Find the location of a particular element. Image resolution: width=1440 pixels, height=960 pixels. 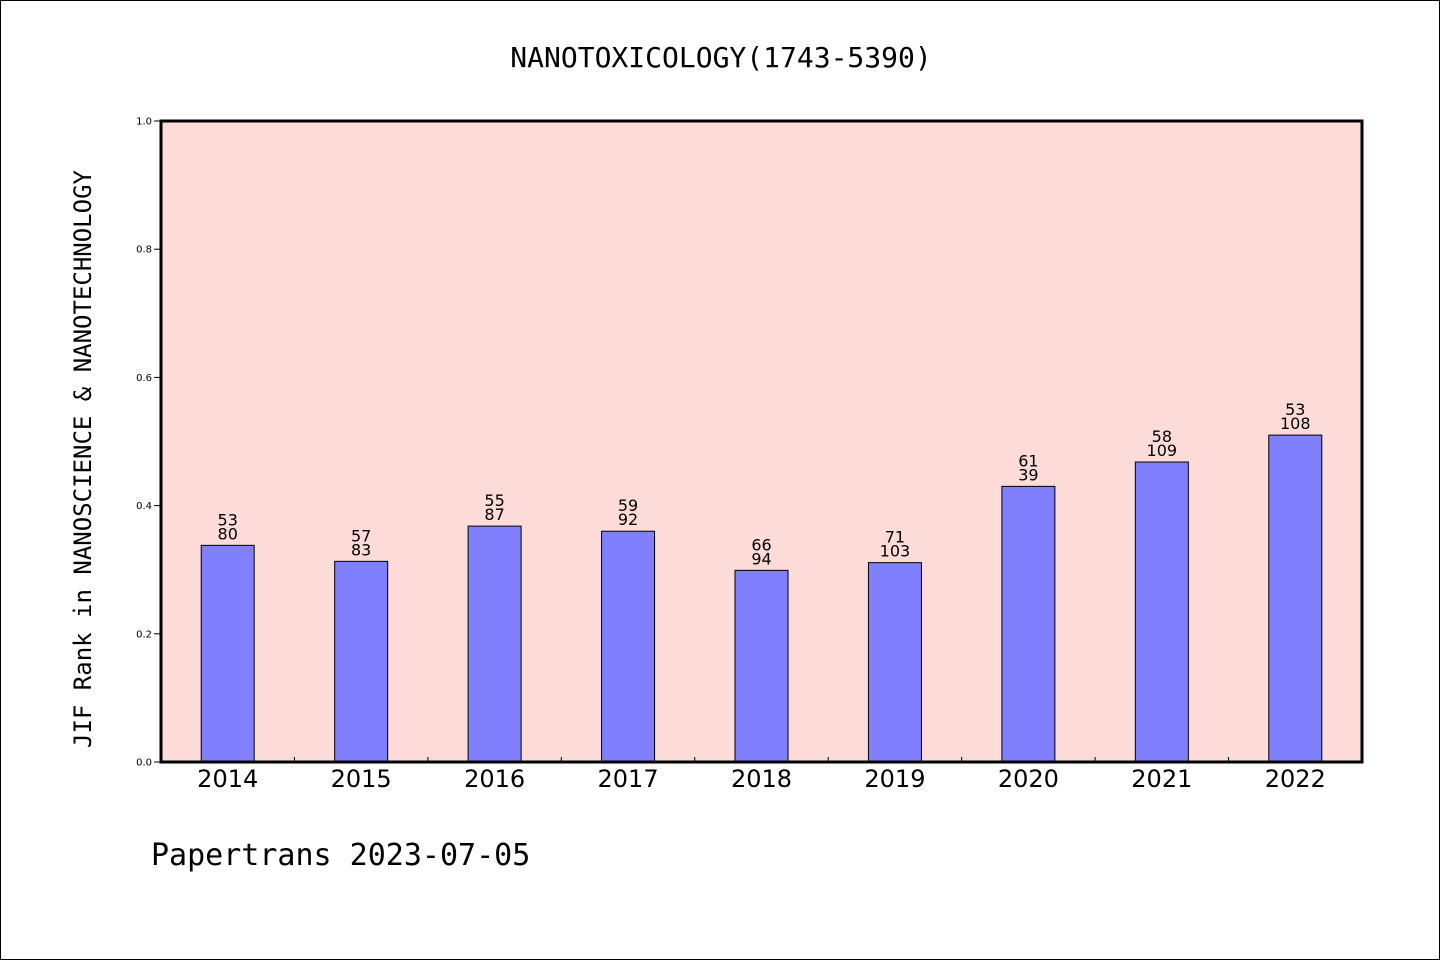

footer-credit: Papertrans 2023-07-05 is located at coordinates (340, 855).